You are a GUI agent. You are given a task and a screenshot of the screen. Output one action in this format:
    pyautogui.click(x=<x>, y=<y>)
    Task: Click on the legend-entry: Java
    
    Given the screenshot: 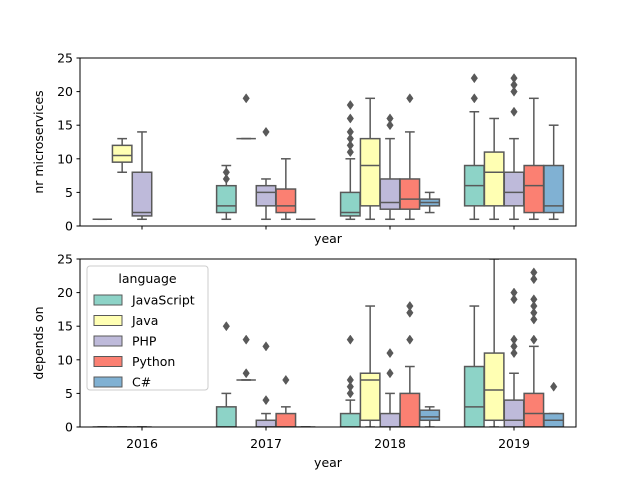 What is the action you would take?
    pyautogui.click(x=125, y=320)
    